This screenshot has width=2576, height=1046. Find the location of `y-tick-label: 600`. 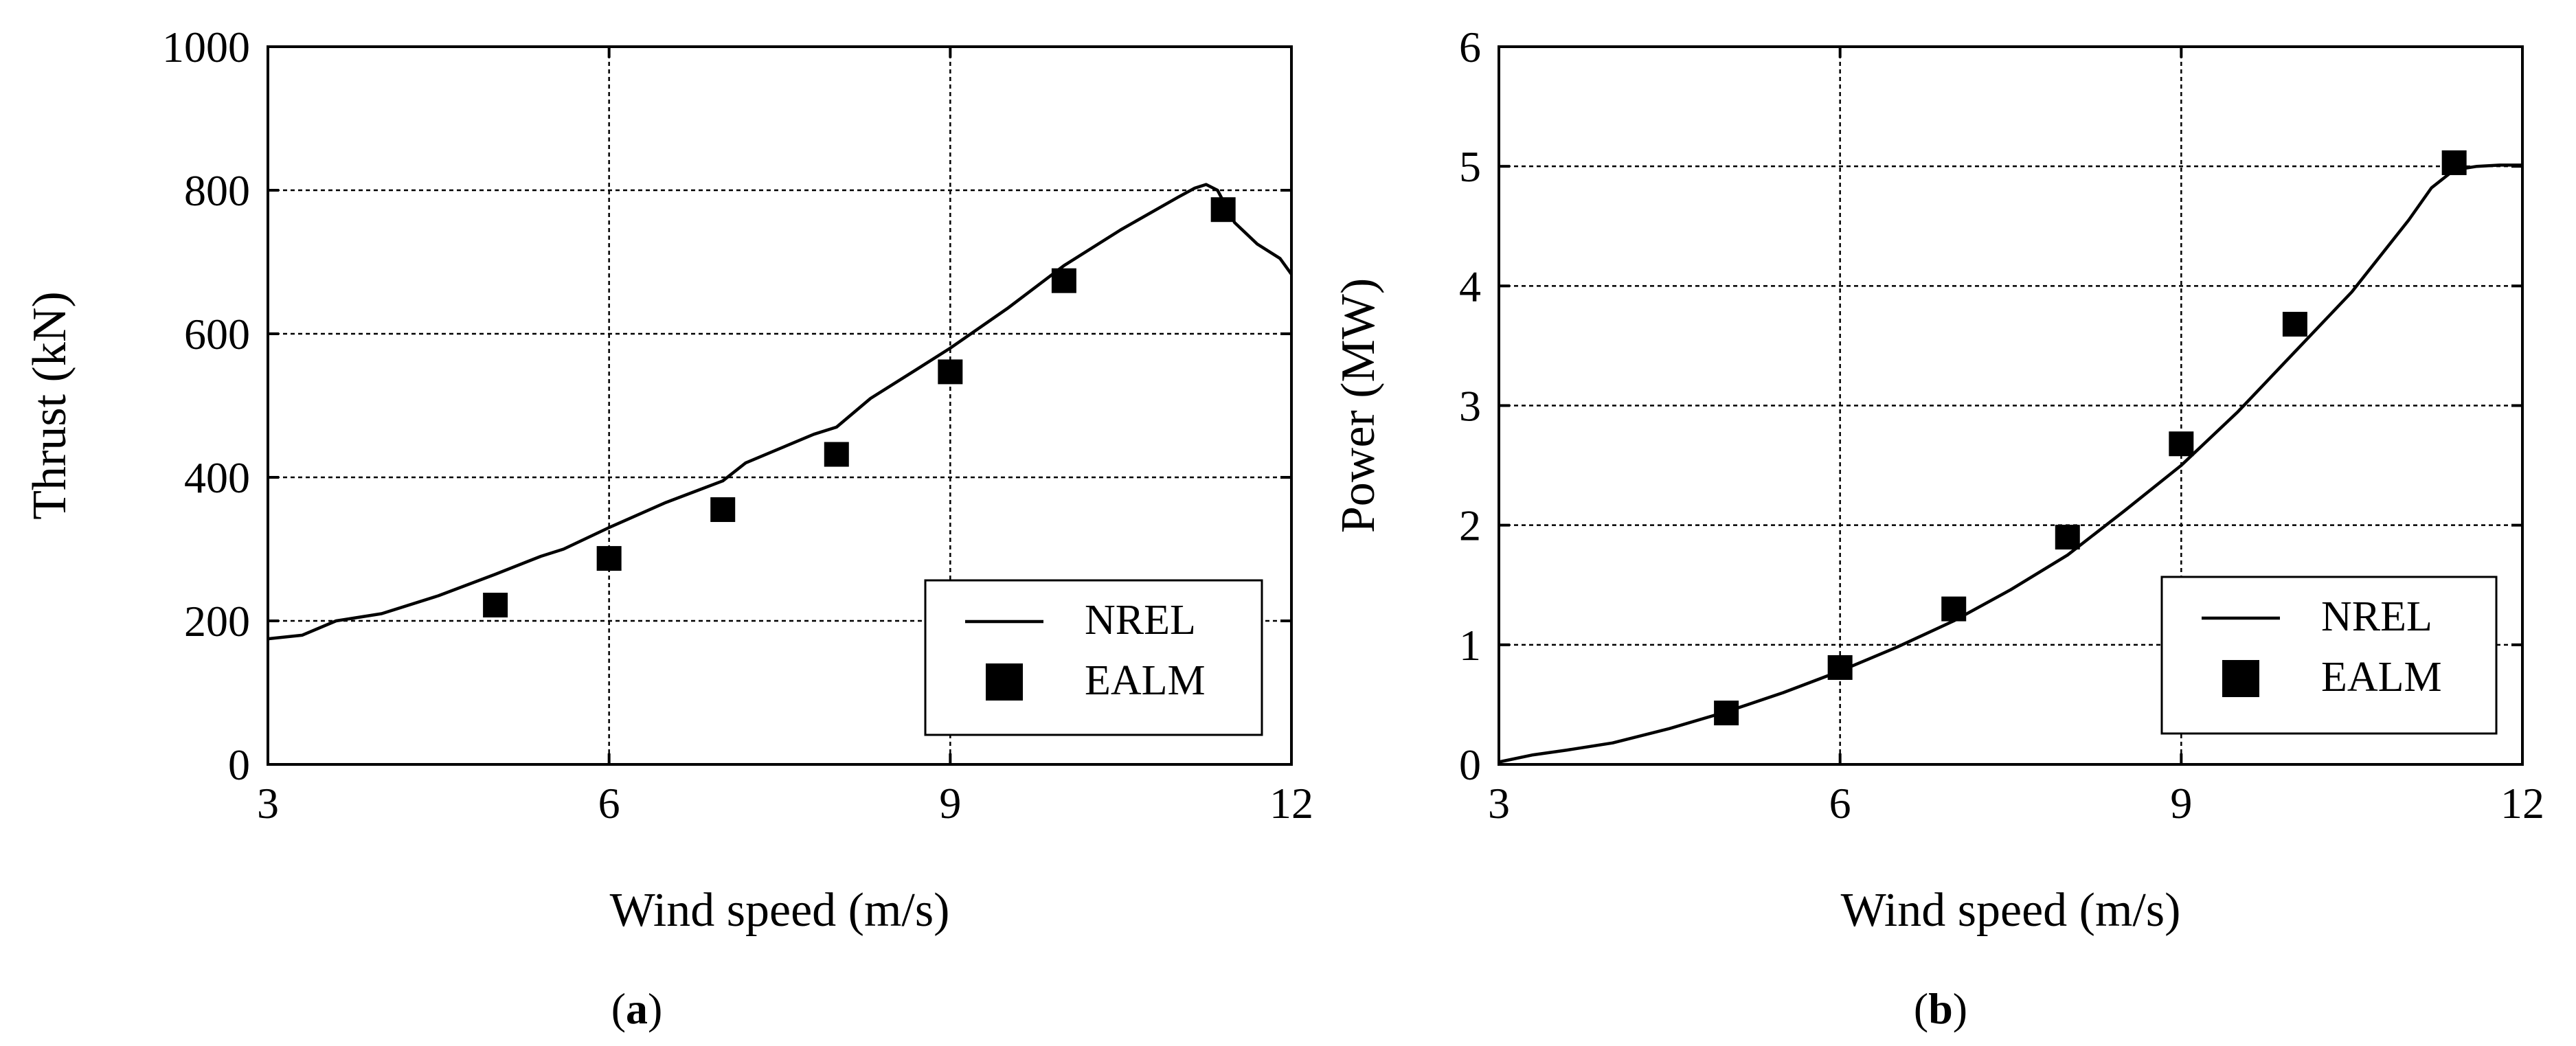

y-tick-label: 600 is located at coordinates (217, 334).